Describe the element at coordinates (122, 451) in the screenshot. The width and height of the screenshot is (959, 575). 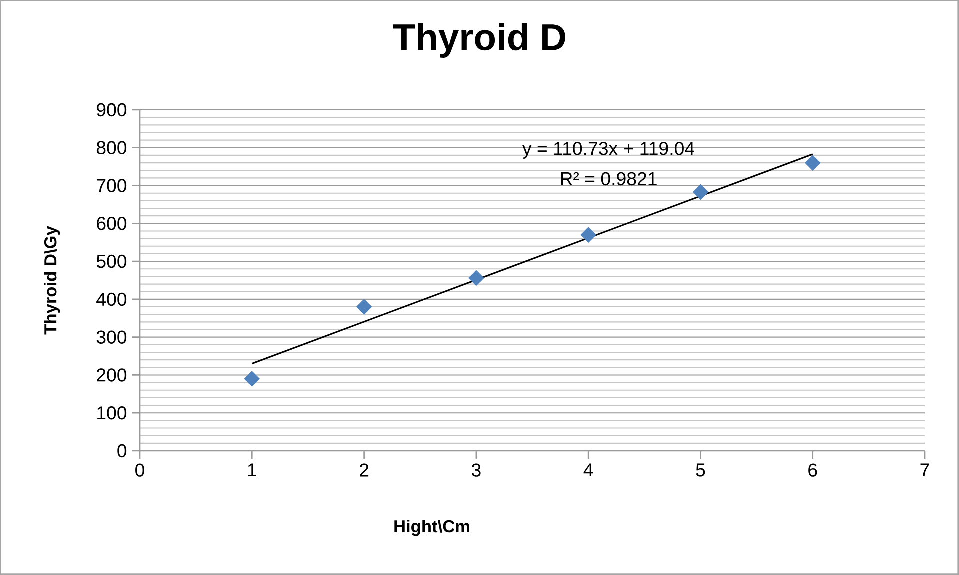
I see `y-tick-label: 0` at that location.